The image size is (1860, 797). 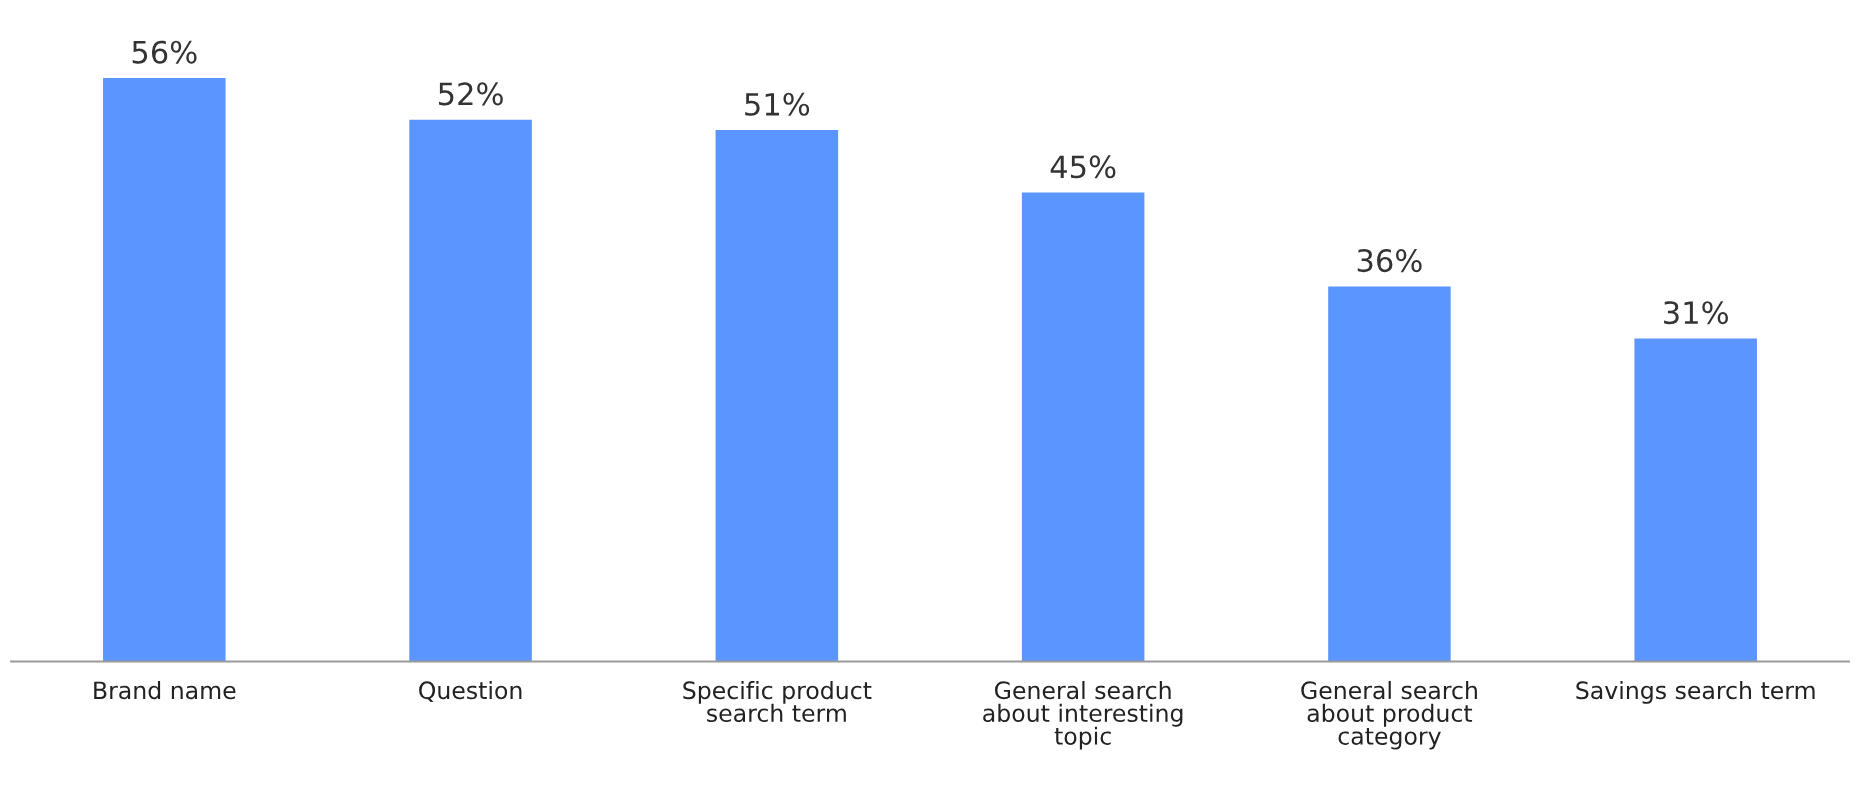 What do you see at coordinates (470, 94) in the screenshot?
I see `data-label: 52%` at bounding box center [470, 94].